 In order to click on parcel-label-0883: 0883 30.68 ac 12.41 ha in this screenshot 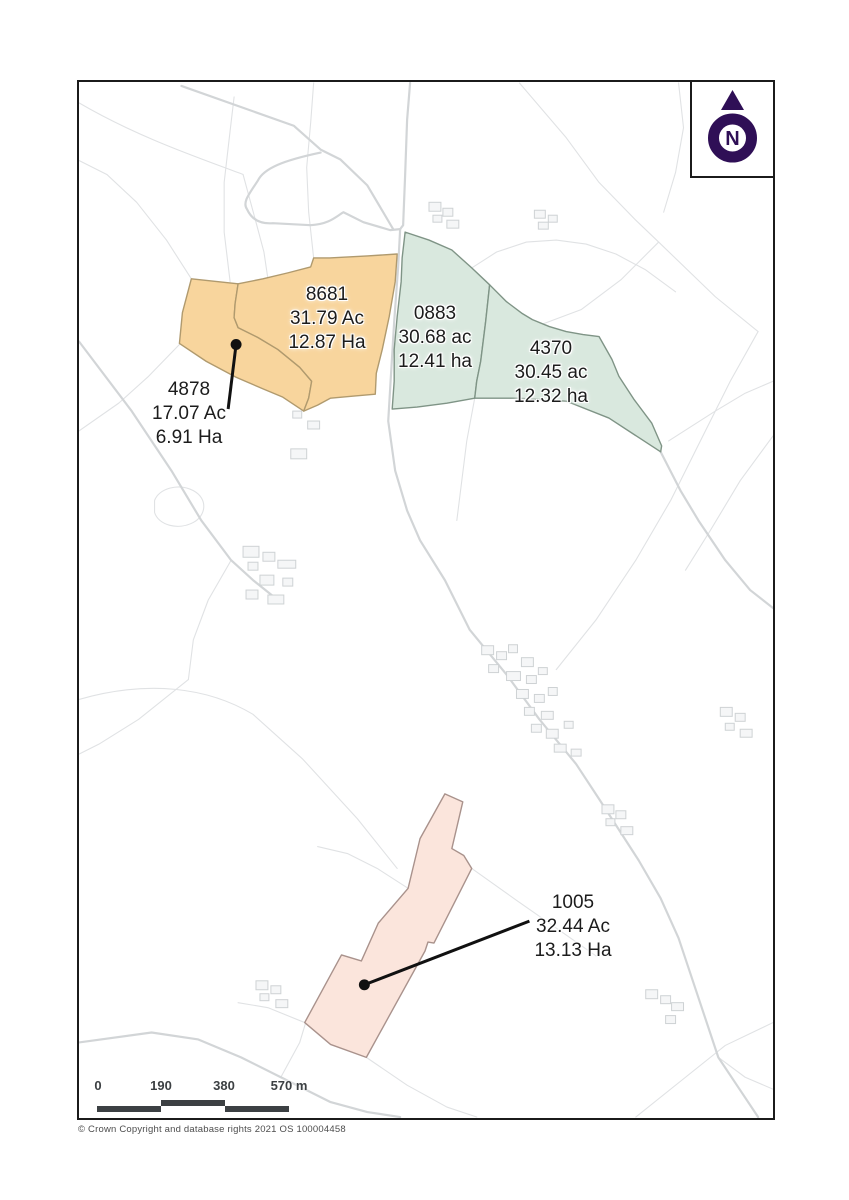, I will do `click(435, 338)`.